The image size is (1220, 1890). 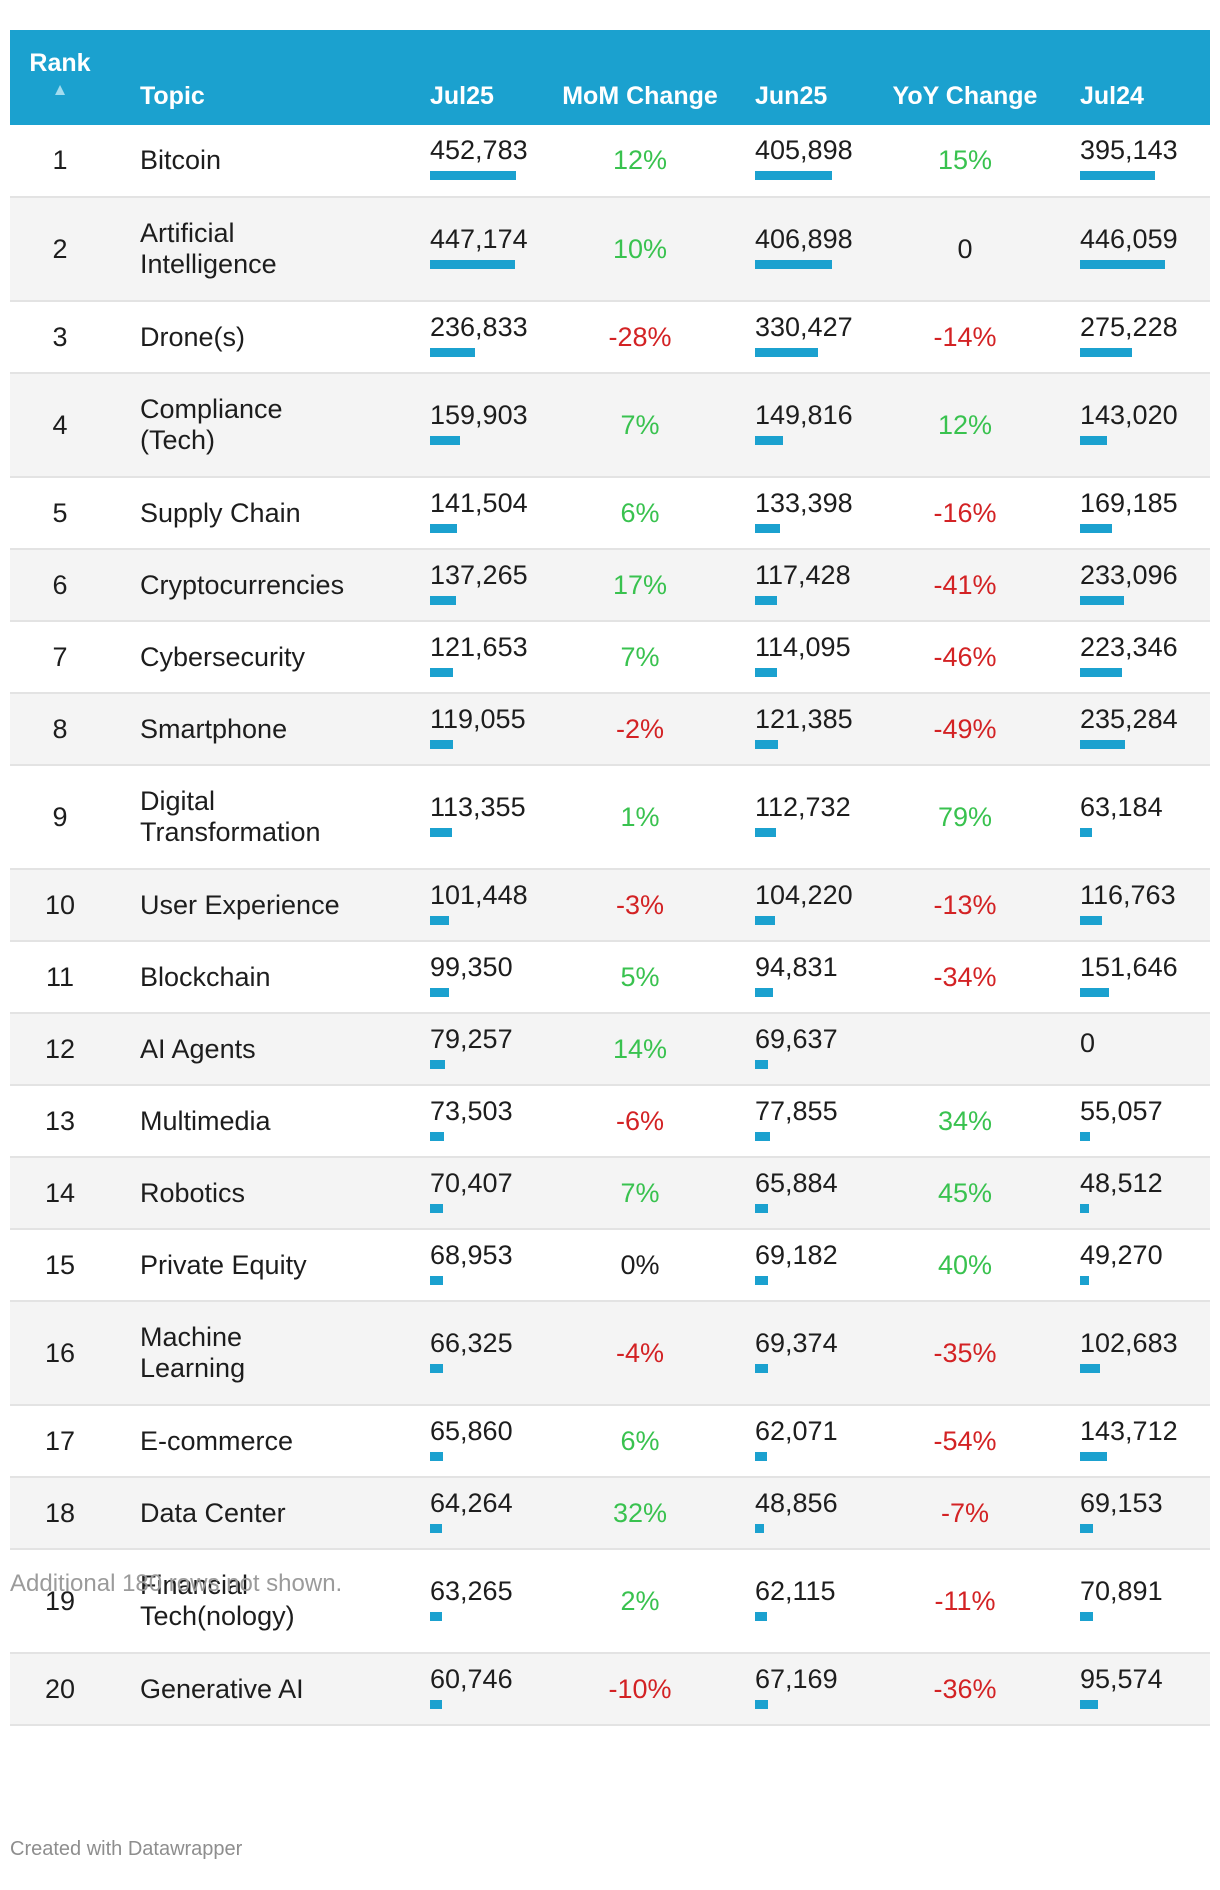 I want to click on topic-cell: Blockchain, so click(x=205, y=976).